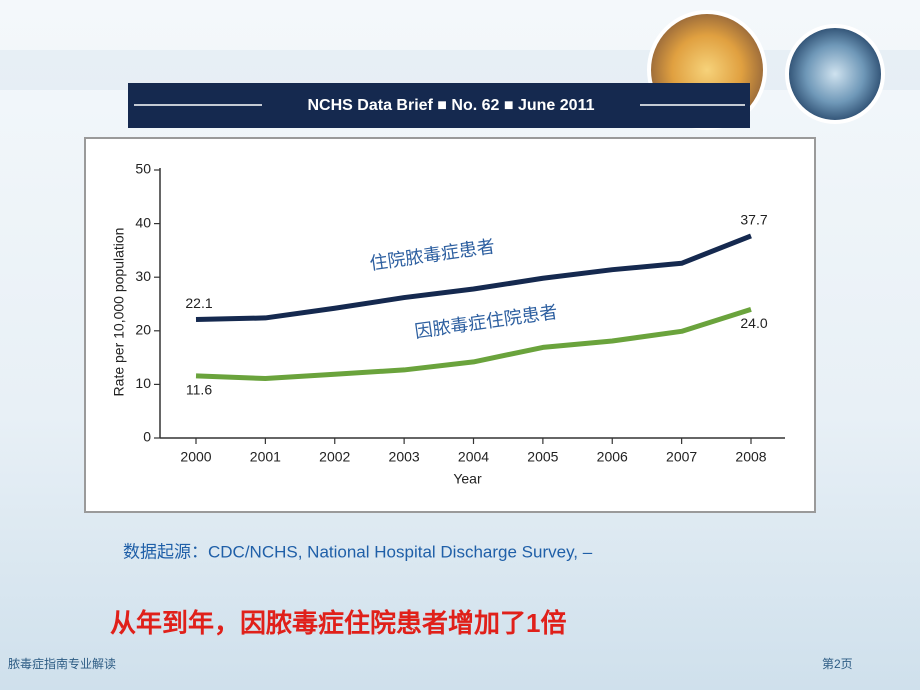 This screenshot has height=695, width=920. What do you see at coordinates (143, 383) in the screenshot?
I see `y-tick-label: 10` at bounding box center [143, 383].